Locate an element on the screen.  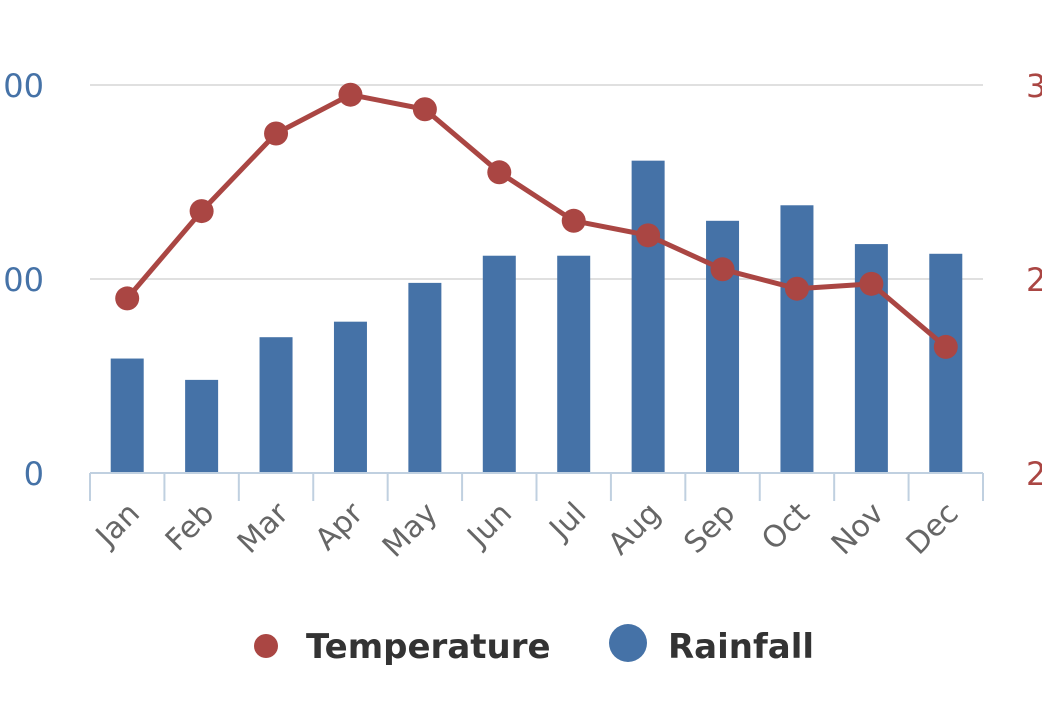
temperature-point-sep is located at coordinates (722, 269).